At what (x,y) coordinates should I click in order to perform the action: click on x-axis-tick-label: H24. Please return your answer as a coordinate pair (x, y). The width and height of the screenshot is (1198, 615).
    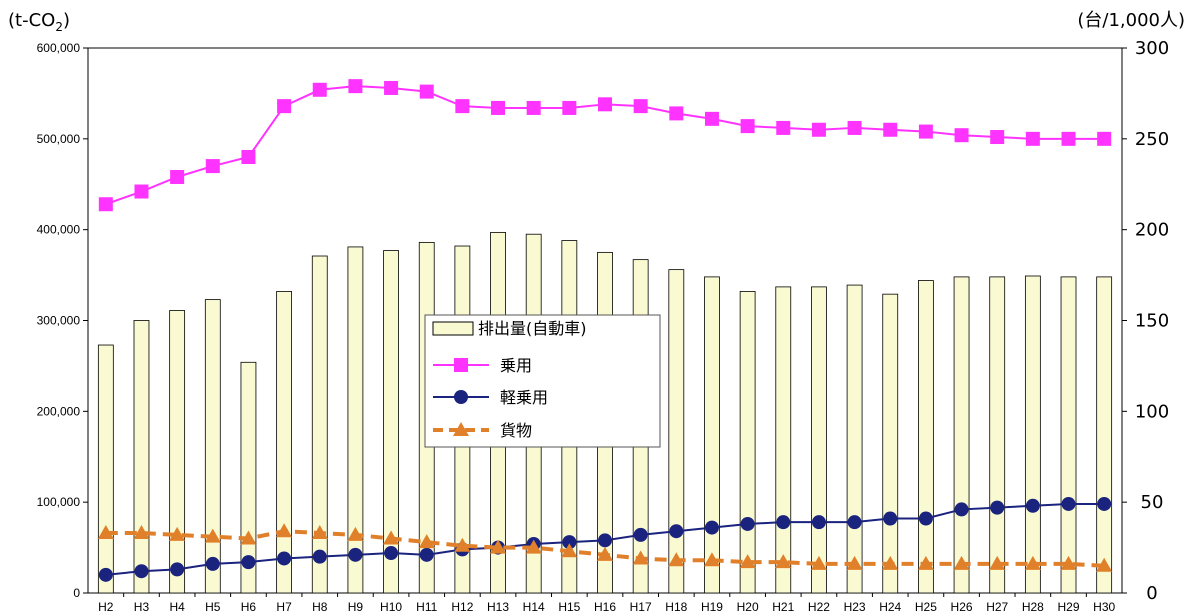
    Looking at the image, I should click on (890, 607).